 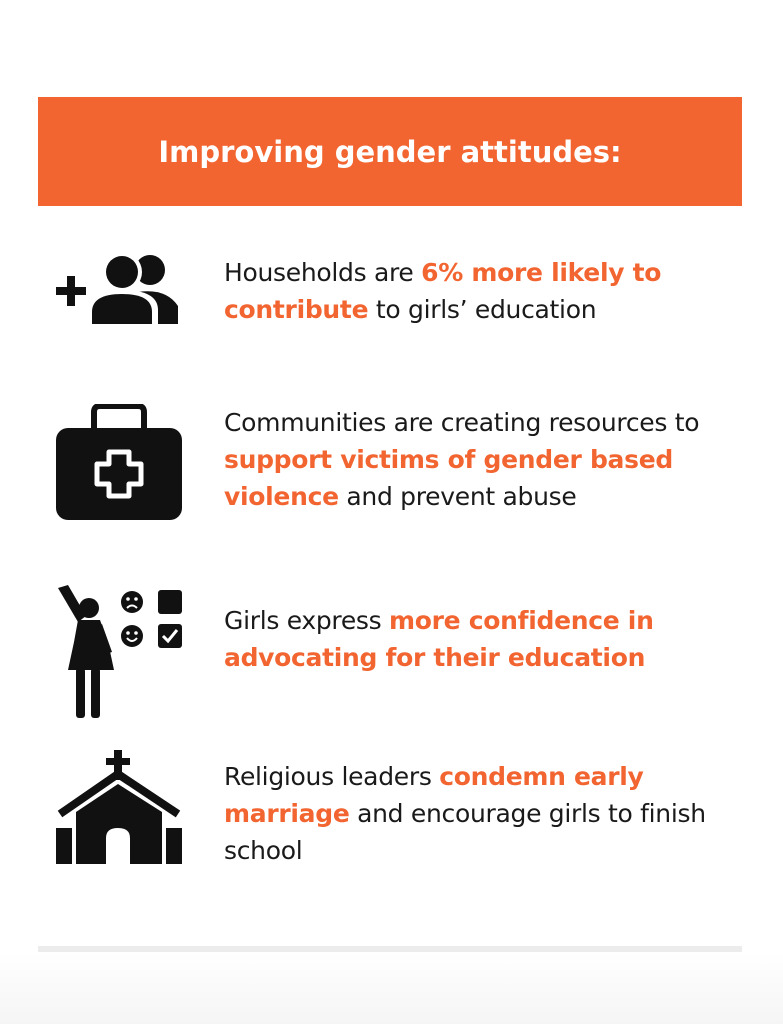 I want to click on section-title: Improving gender attitudes:, so click(x=390, y=151).